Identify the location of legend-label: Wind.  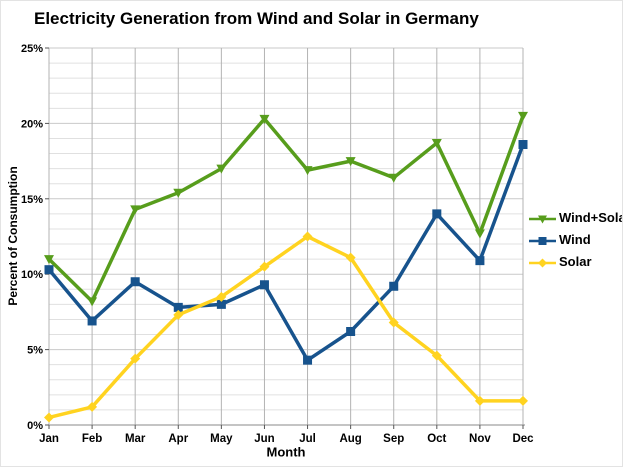
(575, 239).